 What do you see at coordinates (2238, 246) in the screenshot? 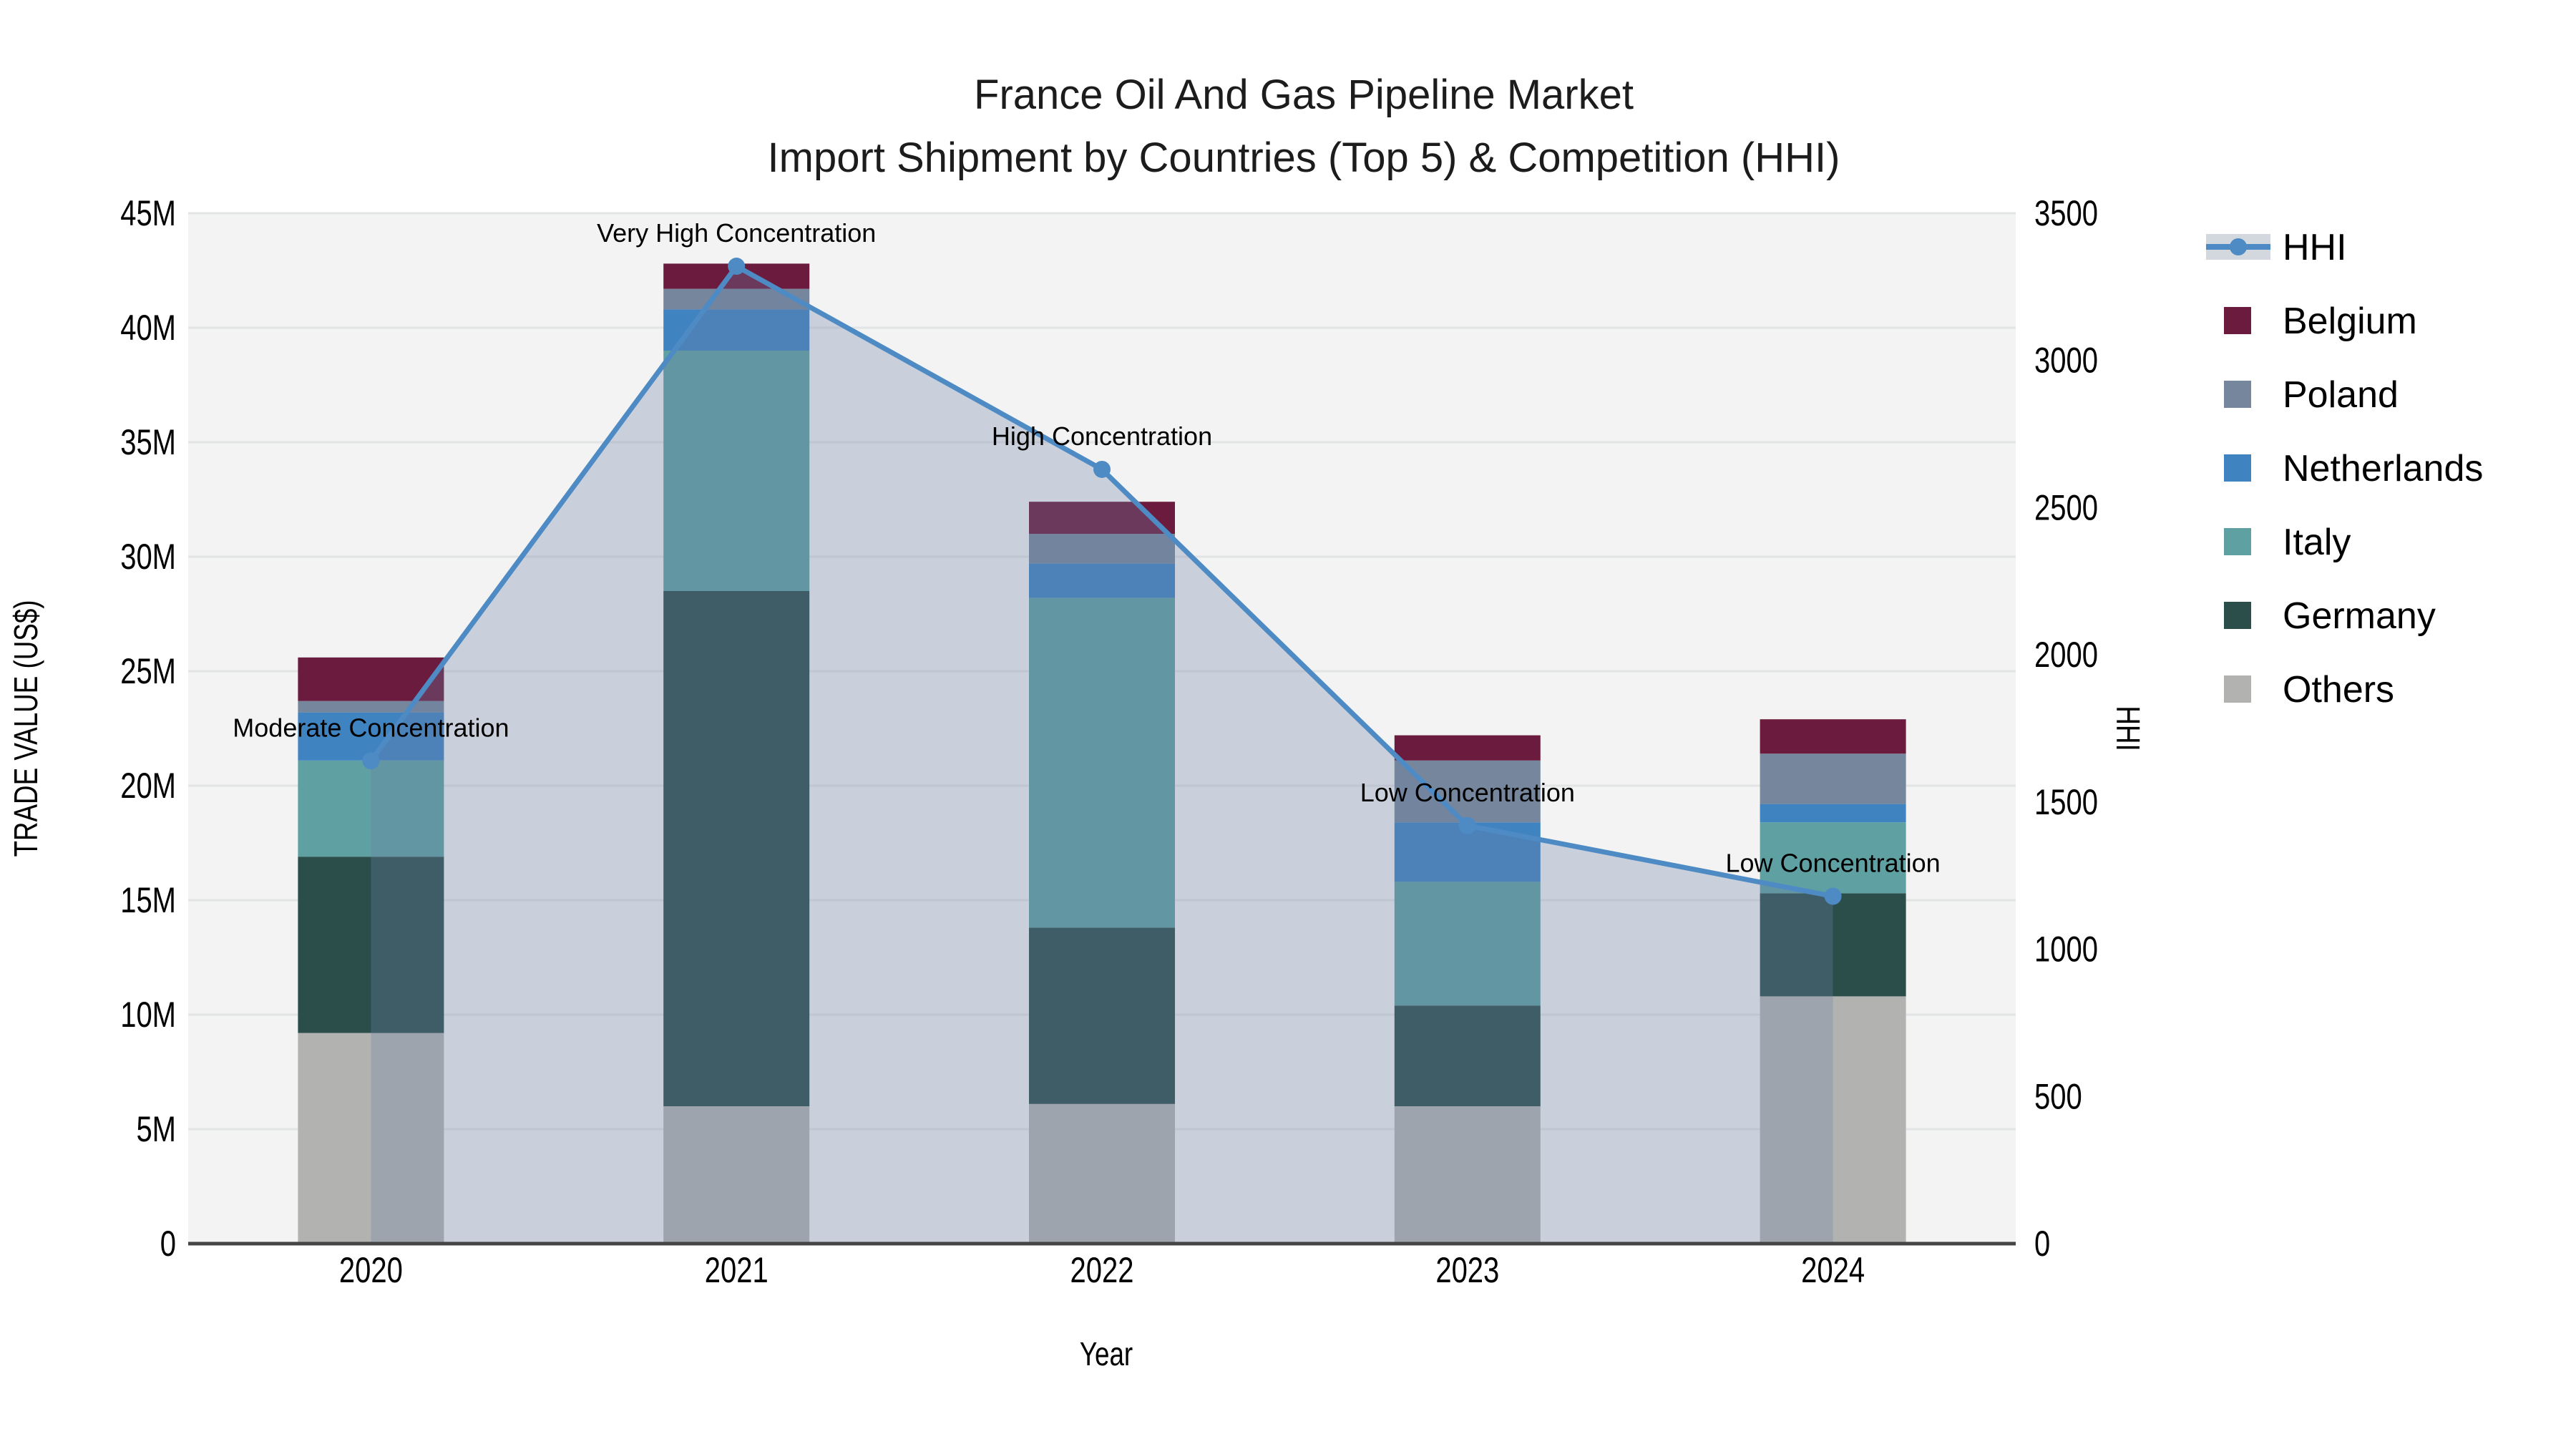
I see `legend-hhi-marker-sample` at bounding box center [2238, 246].